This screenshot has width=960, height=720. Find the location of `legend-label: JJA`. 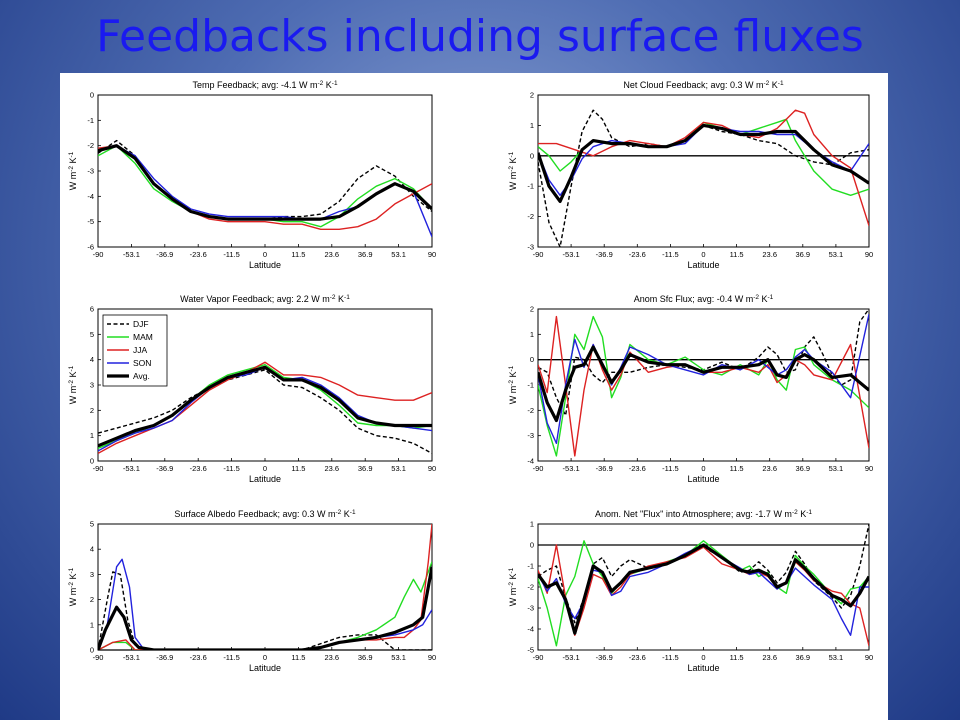

legend-label: JJA is located at coordinates (140, 350).